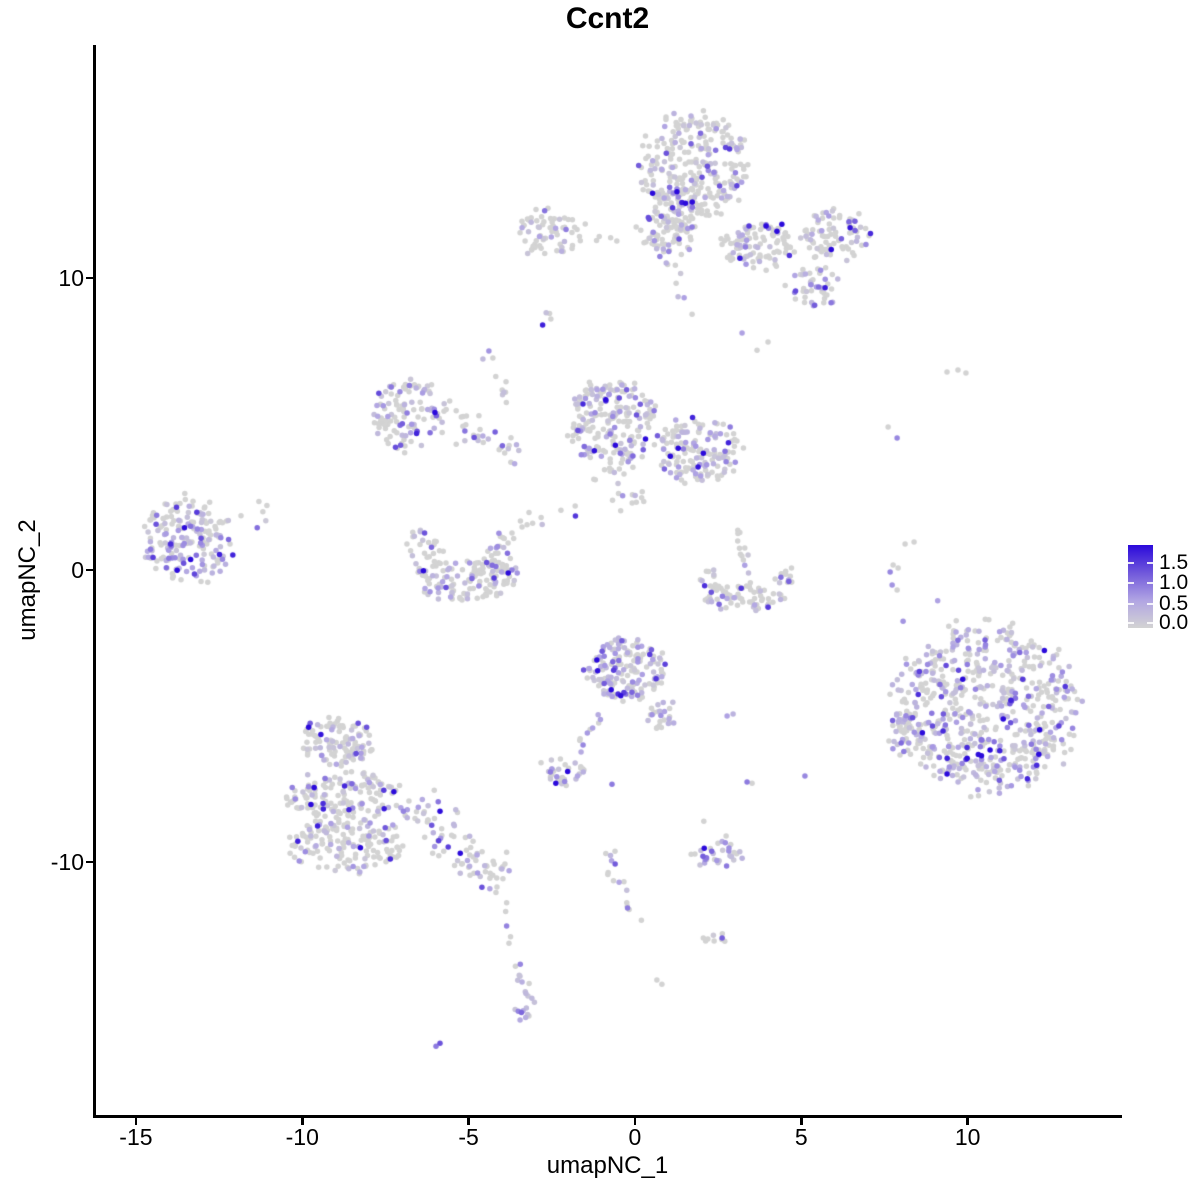 The image size is (1200, 1200). Describe the element at coordinates (27, 580) in the screenshot. I see `y-axis-title: umapNC_2` at that location.